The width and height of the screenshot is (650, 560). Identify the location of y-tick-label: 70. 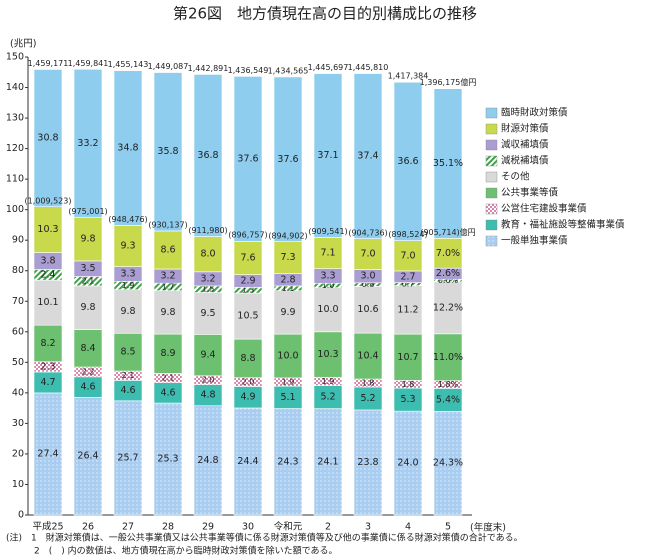
(18, 301).